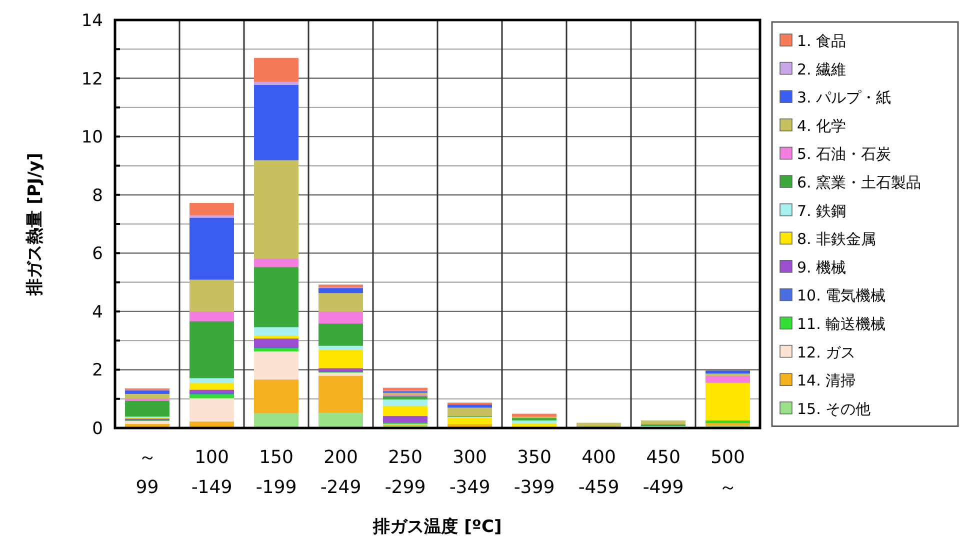 This screenshot has height=543, width=966. Describe the element at coordinates (92, 138) in the screenshot. I see `y-tick-label: 10` at that location.